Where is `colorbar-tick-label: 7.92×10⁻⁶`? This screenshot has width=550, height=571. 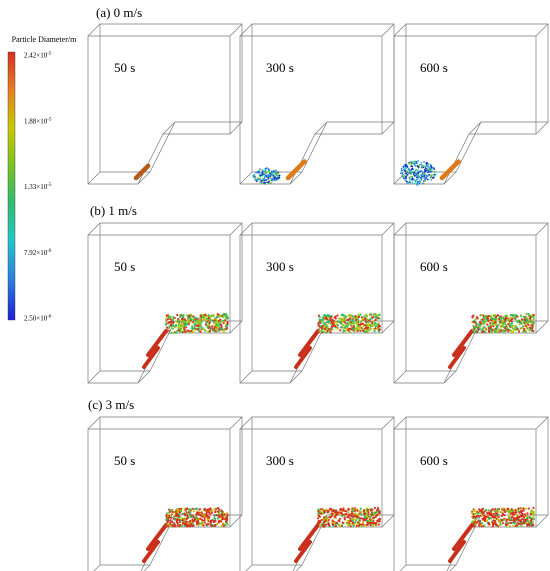
colorbar-tick-label: 7.92×10⁻⁶ is located at coordinates (38, 253).